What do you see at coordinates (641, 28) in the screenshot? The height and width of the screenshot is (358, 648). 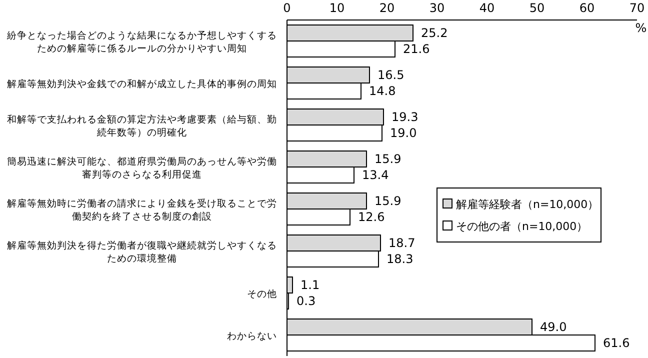 I see `x-axis-title: %` at bounding box center [641, 28].